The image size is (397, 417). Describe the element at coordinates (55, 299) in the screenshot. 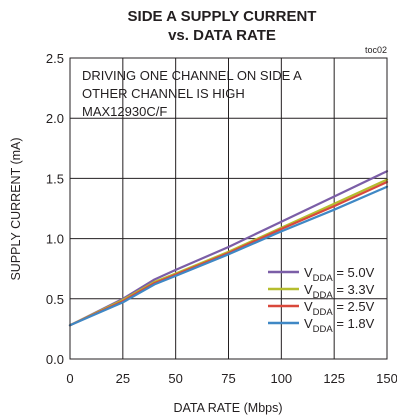

I see `y-tick-label: 0.5` at that location.